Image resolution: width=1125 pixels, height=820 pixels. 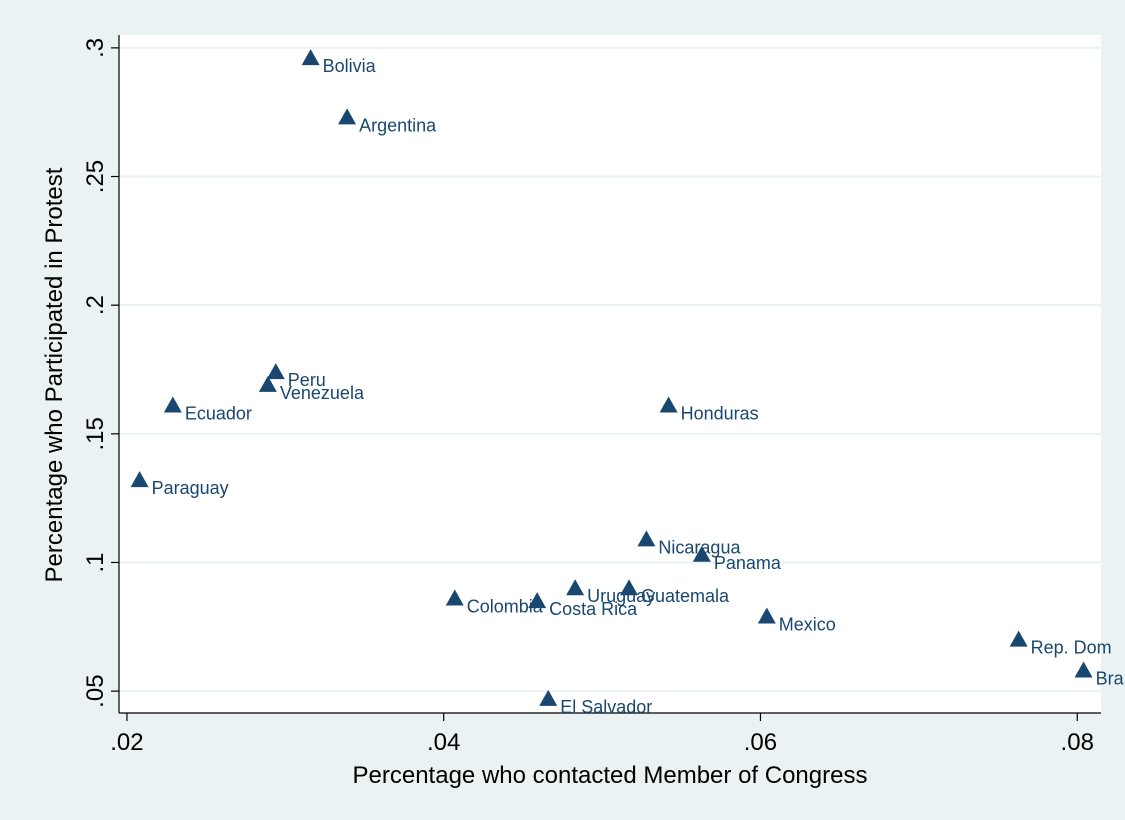 I want to click on y-tick-label: .05, so click(x=95, y=690).